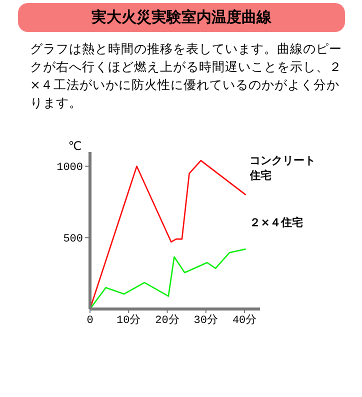  I want to click on y-tick-label: 500, so click(73, 240).